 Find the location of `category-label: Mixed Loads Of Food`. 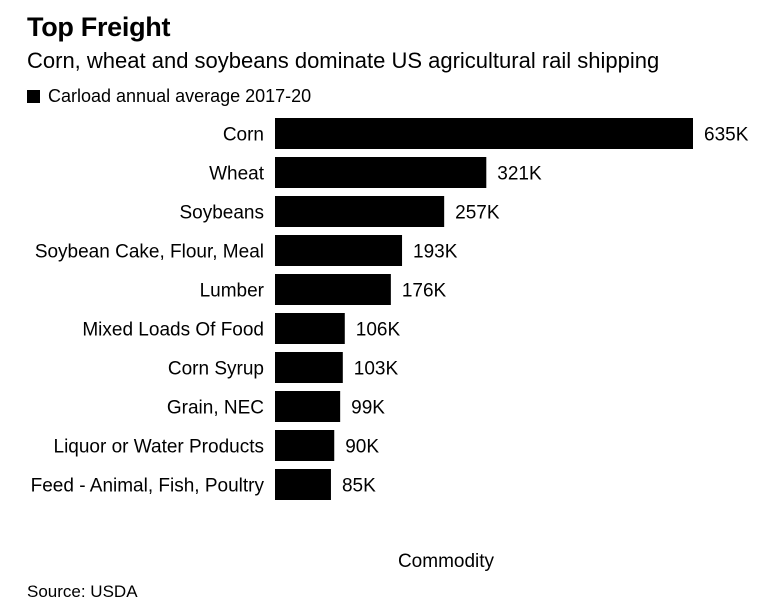

category-label: Mixed Loads Of Food is located at coordinates (173, 330).